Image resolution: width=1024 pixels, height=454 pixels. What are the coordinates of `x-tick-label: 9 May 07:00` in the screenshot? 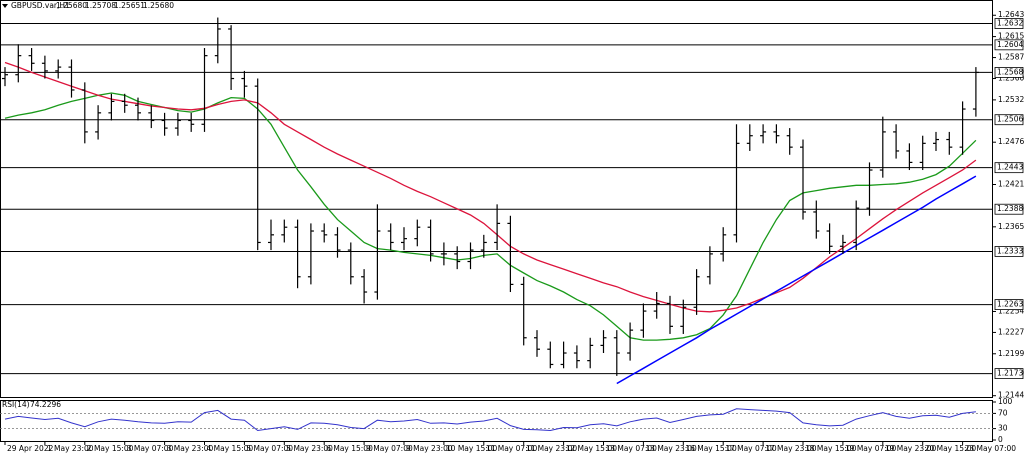 It's located at (389, 448).